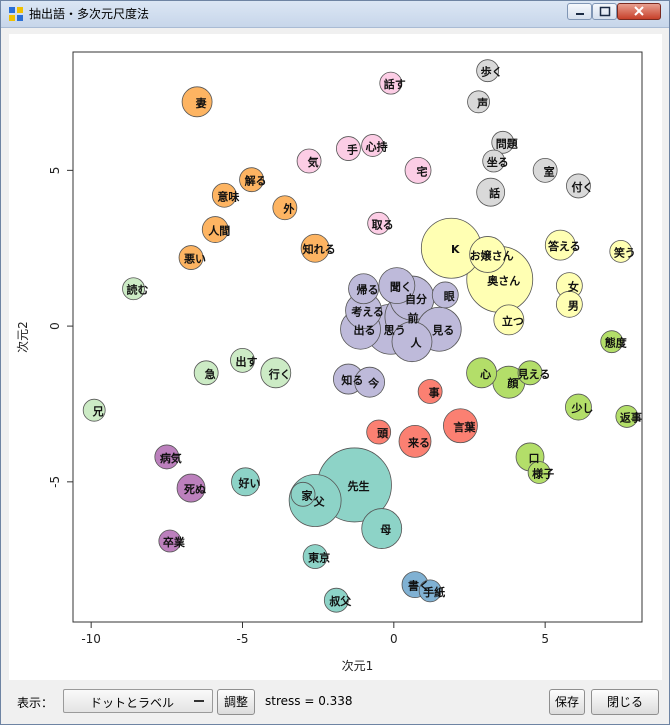 Image resolution: width=670 pixels, height=725 pixels. What do you see at coordinates (219, 231) in the screenshot?
I see `data-point-label: 人間` at bounding box center [219, 231].